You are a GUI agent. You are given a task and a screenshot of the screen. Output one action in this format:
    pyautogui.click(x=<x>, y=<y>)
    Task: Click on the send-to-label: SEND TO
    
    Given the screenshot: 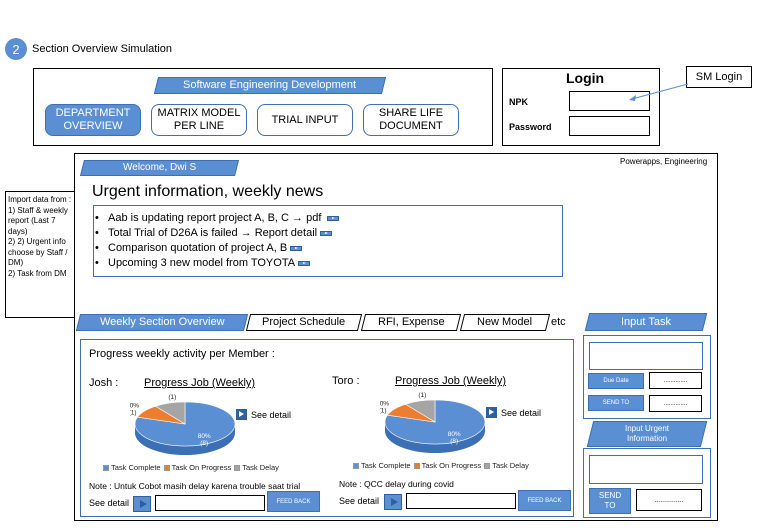 What is the action you would take?
    pyautogui.click(x=616, y=403)
    